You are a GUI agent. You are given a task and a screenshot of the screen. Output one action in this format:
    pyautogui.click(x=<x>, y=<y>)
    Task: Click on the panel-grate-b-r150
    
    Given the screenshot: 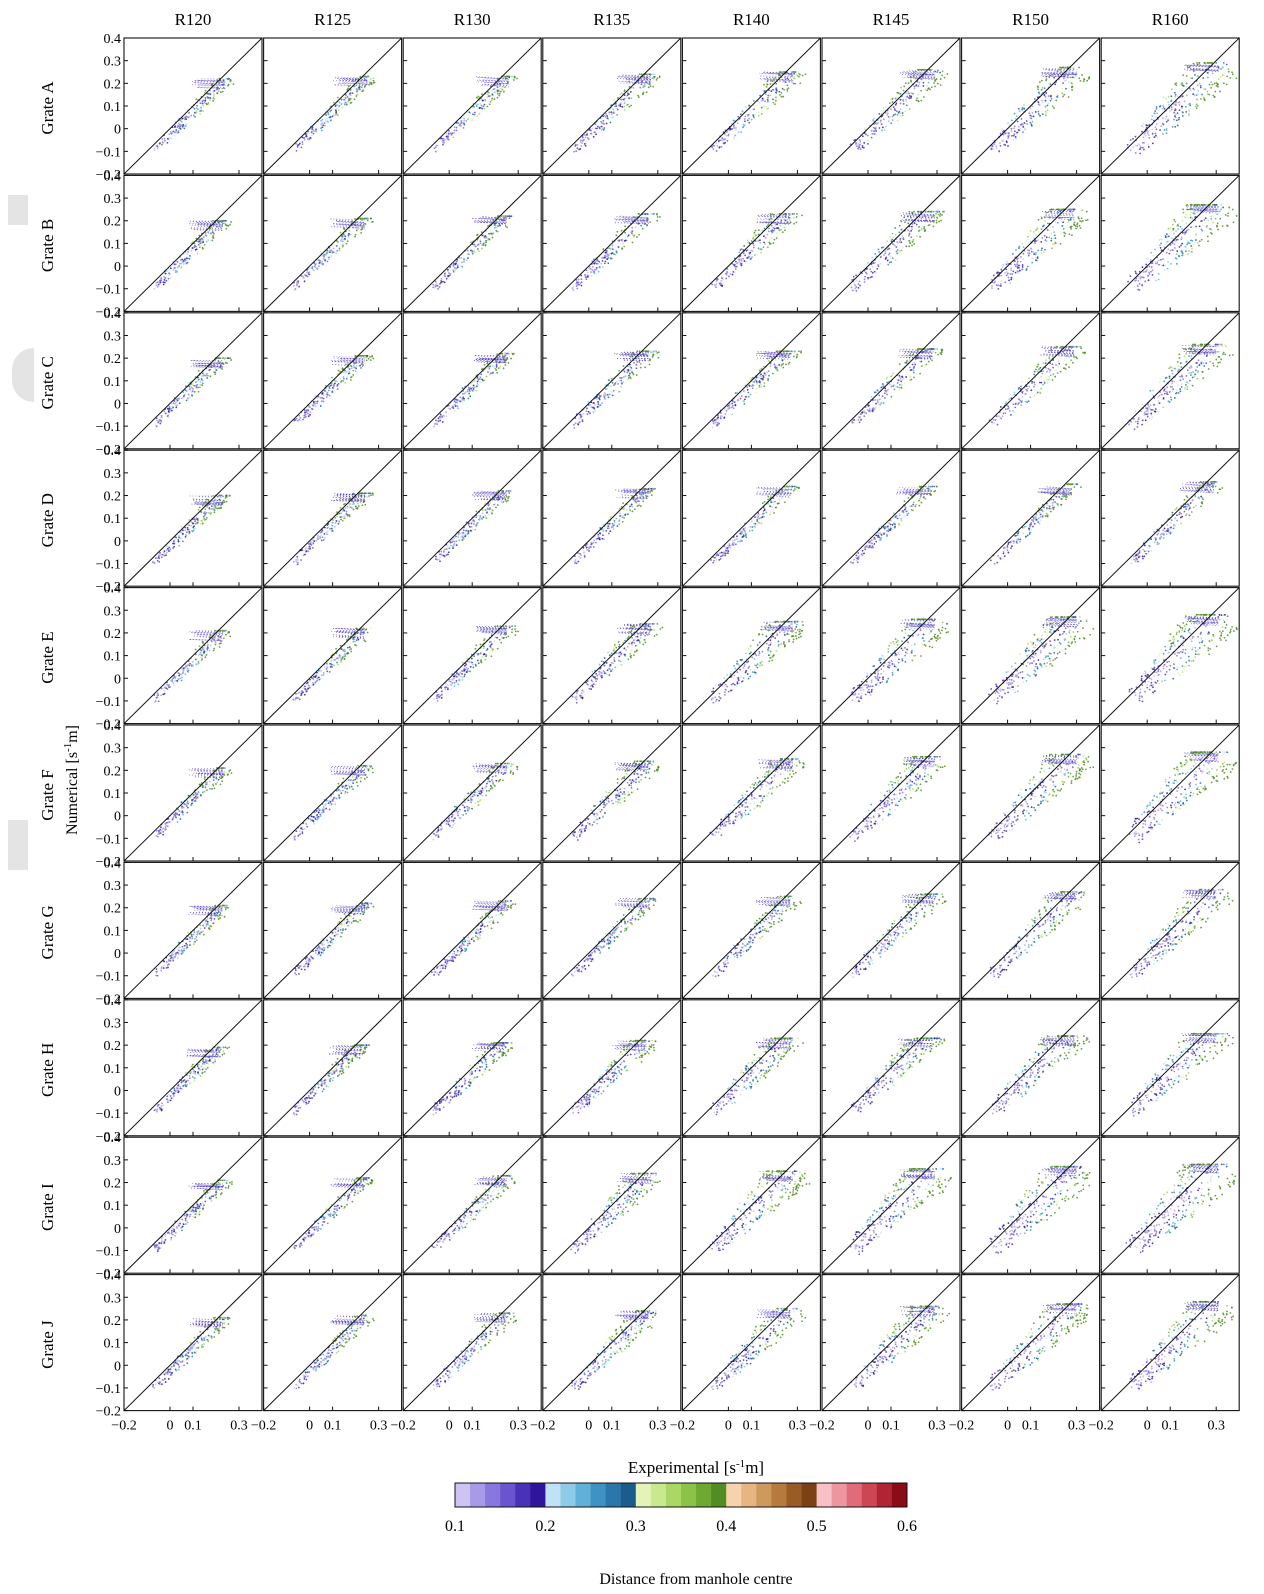 What is the action you would take?
    pyautogui.click(x=1031, y=243)
    